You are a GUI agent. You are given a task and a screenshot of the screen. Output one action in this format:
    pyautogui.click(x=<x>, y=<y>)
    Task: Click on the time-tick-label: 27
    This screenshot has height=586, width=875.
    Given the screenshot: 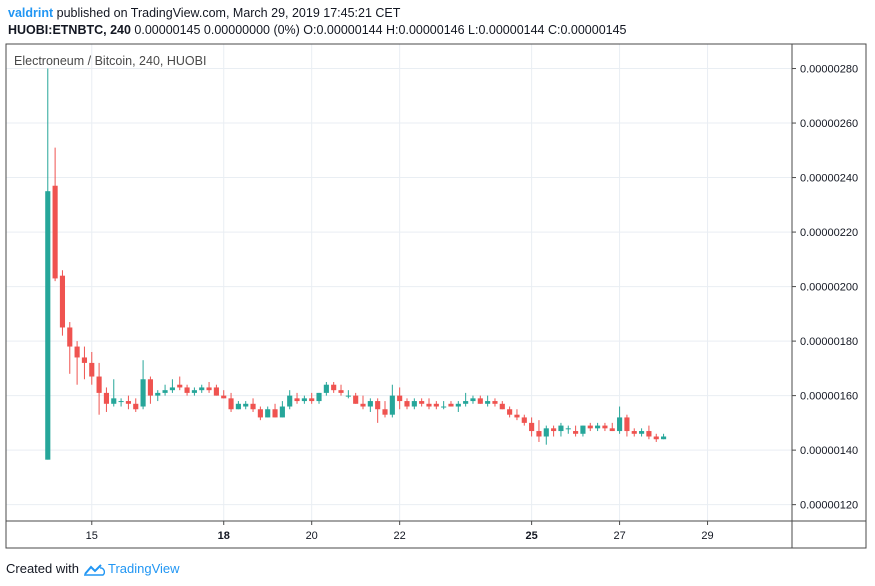 What is the action you would take?
    pyautogui.click(x=619, y=536)
    